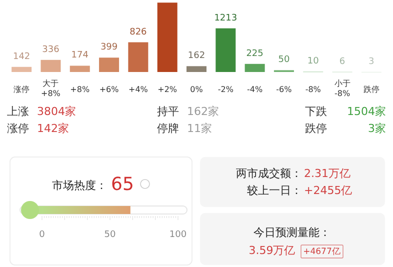  What do you see at coordinates (168, 111) in the screenshot?
I see `text: 持平` at bounding box center [168, 111].